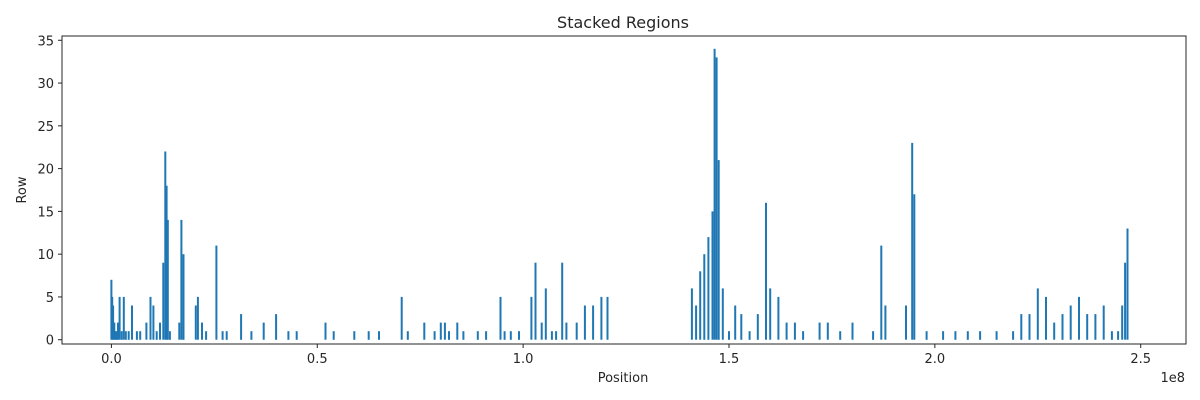 This screenshot has width=1200, height=400. What do you see at coordinates (623, 22) in the screenshot?
I see `chart-title: Stacked Regions` at bounding box center [623, 22].